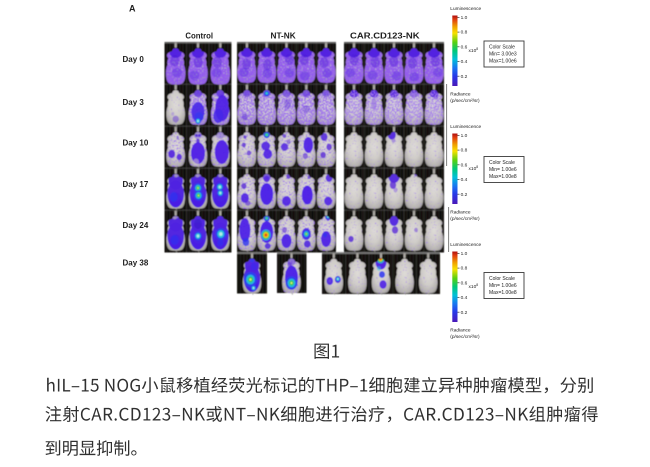 The image size is (650, 467). Describe the element at coordinates (136, 184) in the screenshot. I see `svg-text: Day 17` at that location.